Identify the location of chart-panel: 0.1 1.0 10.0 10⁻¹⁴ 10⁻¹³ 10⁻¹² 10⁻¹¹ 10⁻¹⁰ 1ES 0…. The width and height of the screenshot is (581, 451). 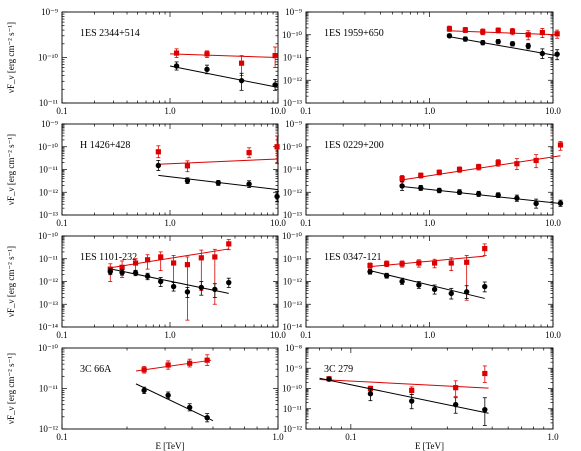
(421, 285).